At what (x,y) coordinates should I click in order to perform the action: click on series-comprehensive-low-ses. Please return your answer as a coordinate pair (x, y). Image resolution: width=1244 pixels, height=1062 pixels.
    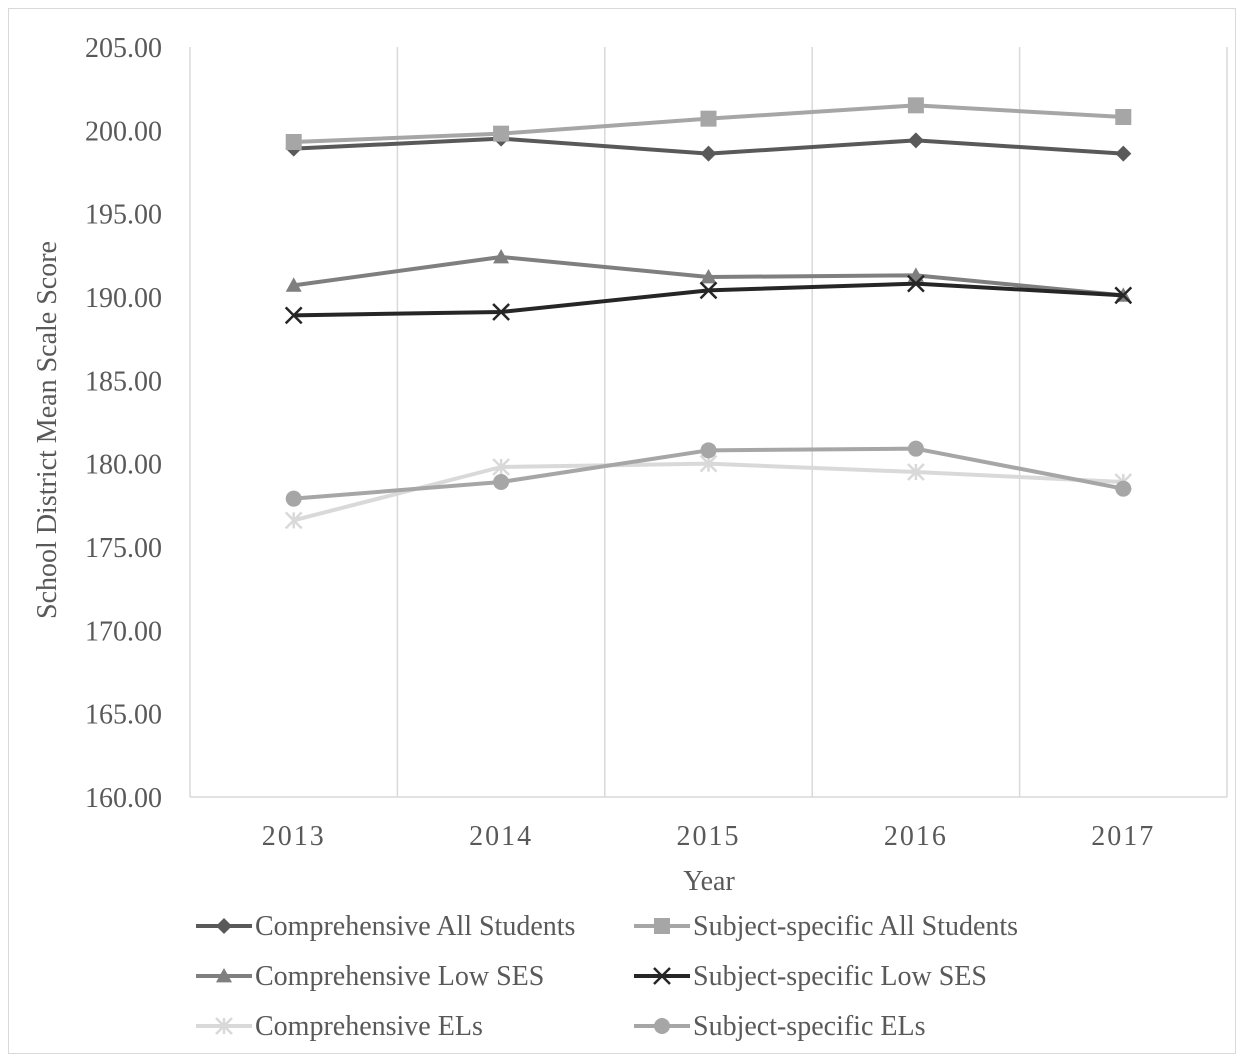
    Looking at the image, I should click on (708, 275).